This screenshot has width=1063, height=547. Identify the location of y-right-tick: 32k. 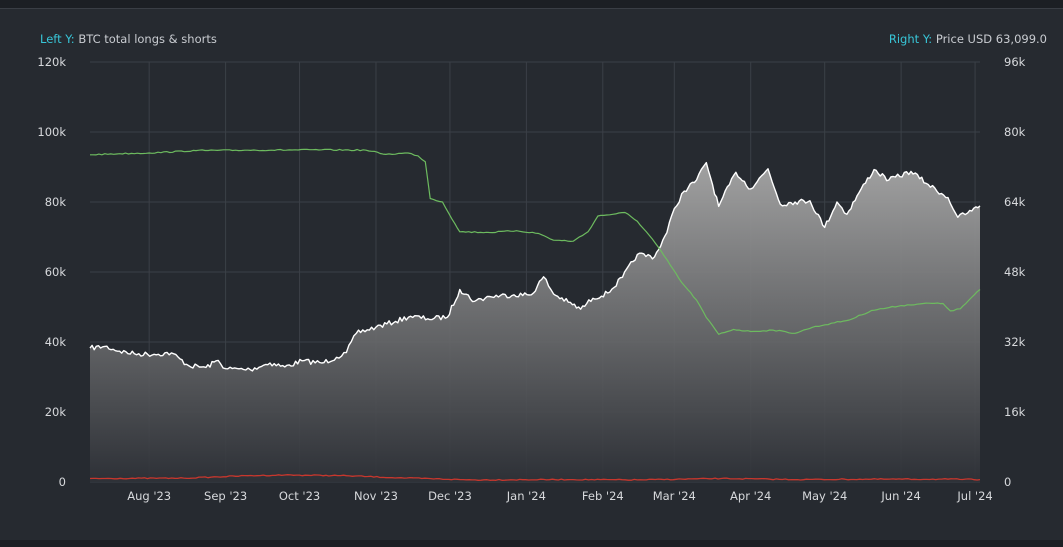
(1015, 342).